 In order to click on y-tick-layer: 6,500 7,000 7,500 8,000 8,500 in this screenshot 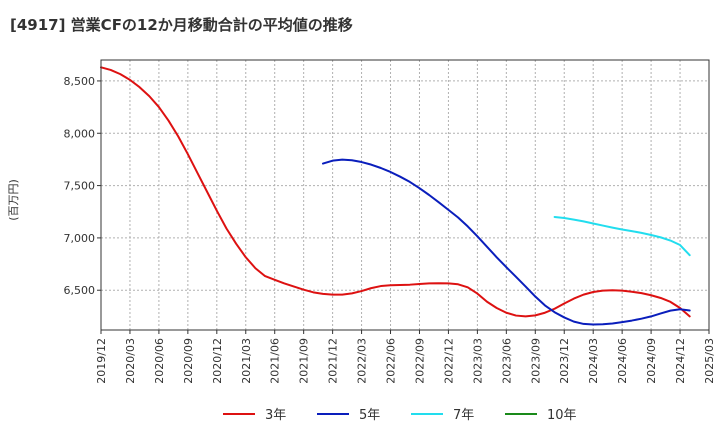, I will do `click(82, 186)`.